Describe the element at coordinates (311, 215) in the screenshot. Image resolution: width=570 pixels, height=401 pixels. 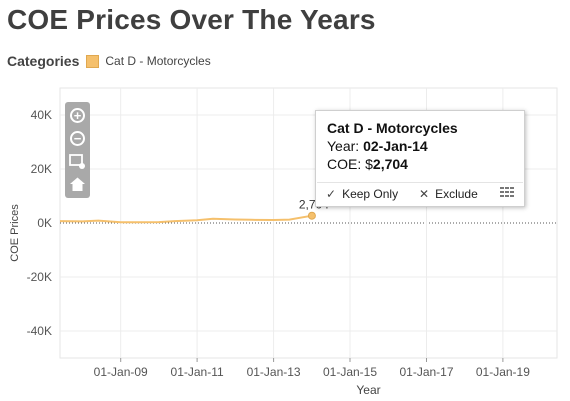
I see `data-point` at that location.